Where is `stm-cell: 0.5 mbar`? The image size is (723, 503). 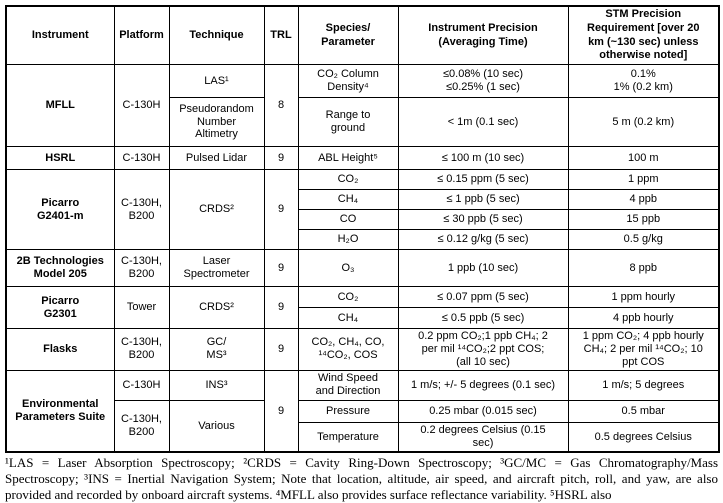
stm-cell: 0.5 mbar is located at coordinates (643, 411).